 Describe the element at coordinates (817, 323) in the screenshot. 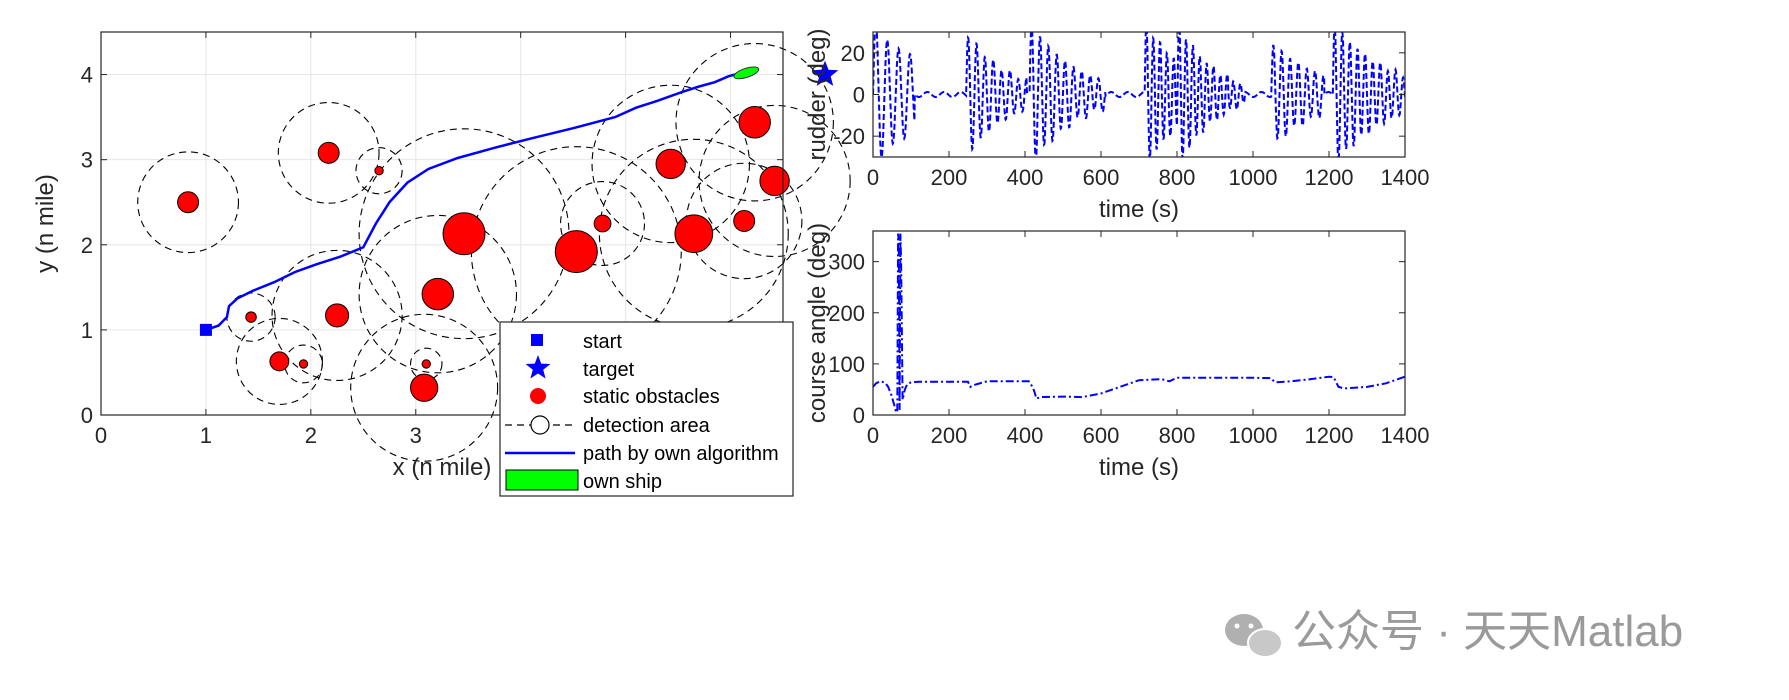

I see `course-plot-ylabel: course angle (deg)` at that location.